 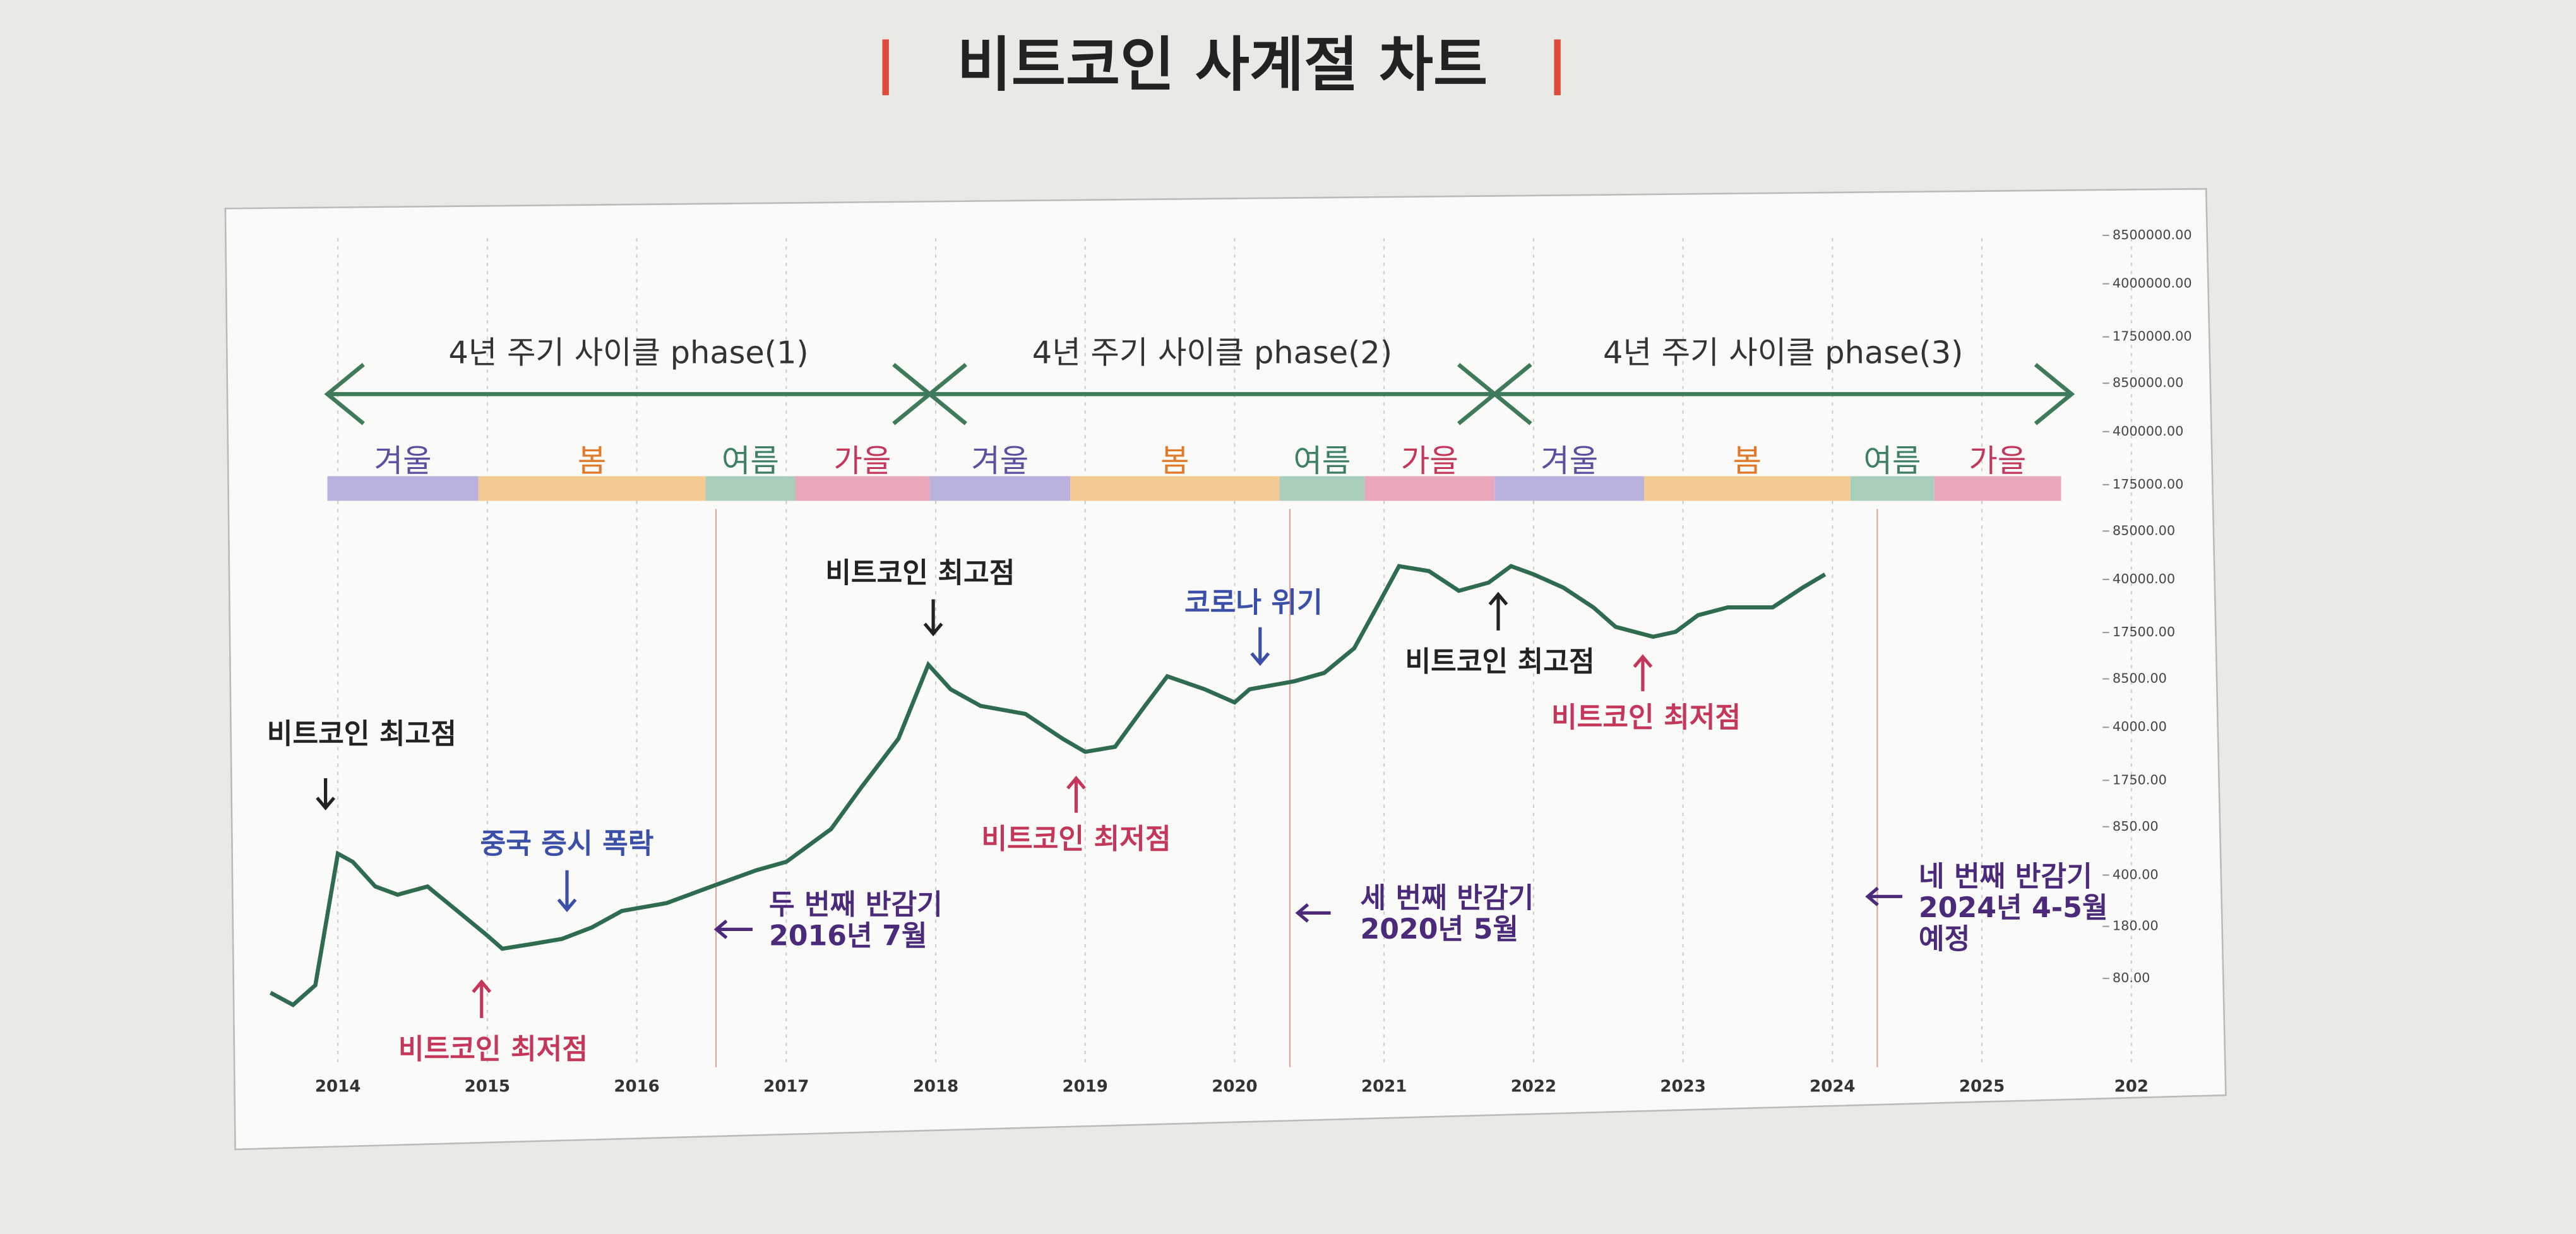 What do you see at coordinates (2013, 908) in the screenshot?
I see `annotation: 2024년 4-5월` at bounding box center [2013, 908].